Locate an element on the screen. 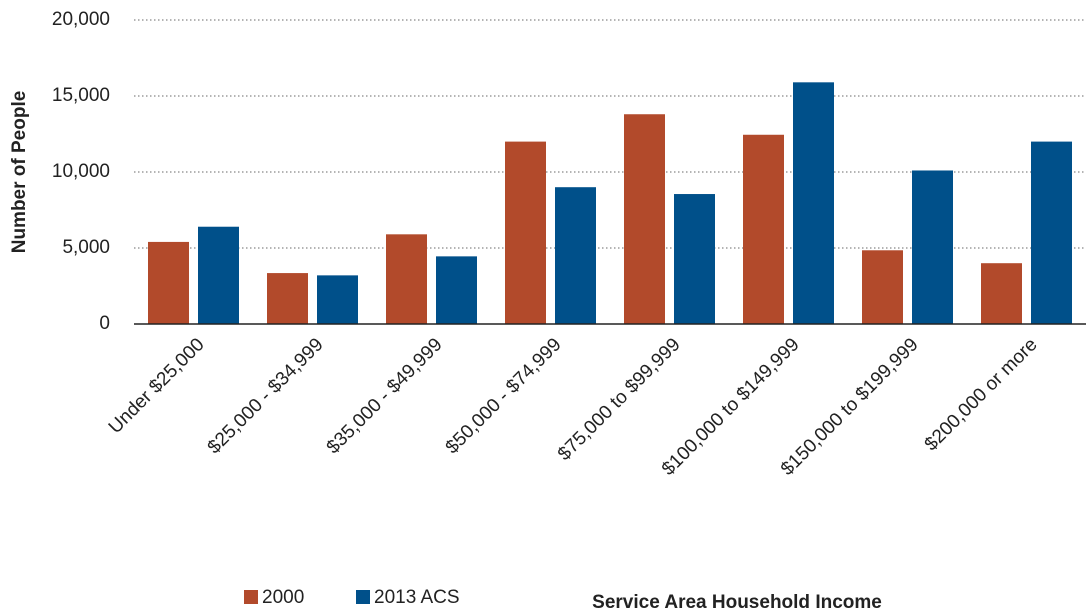 The image size is (1086, 613). y-tick-label: 10,000 is located at coordinates (81, 171).